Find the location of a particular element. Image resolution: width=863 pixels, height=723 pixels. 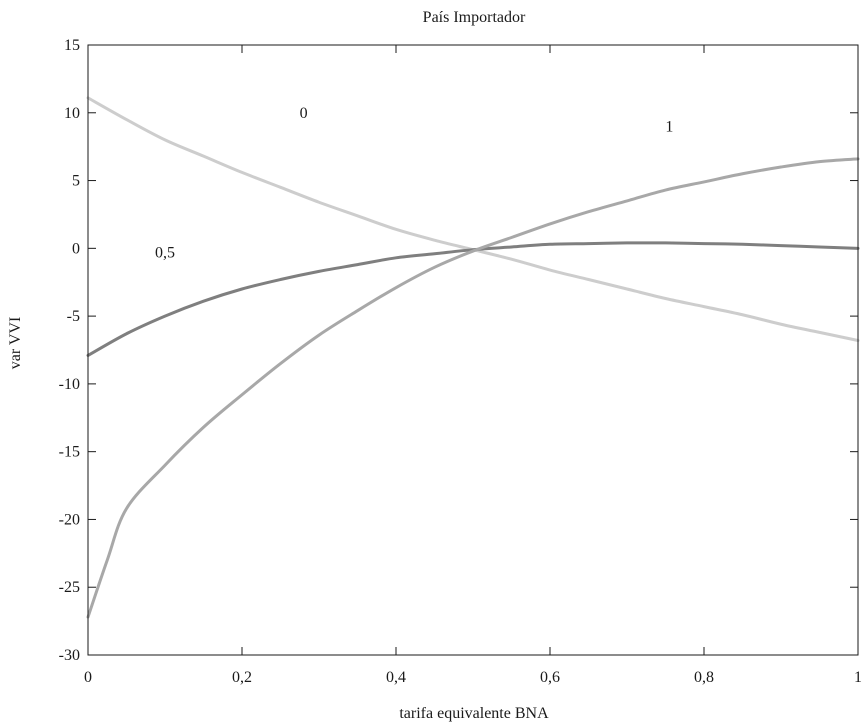

chart-title: País Importador is located at coordinates (474, 17).